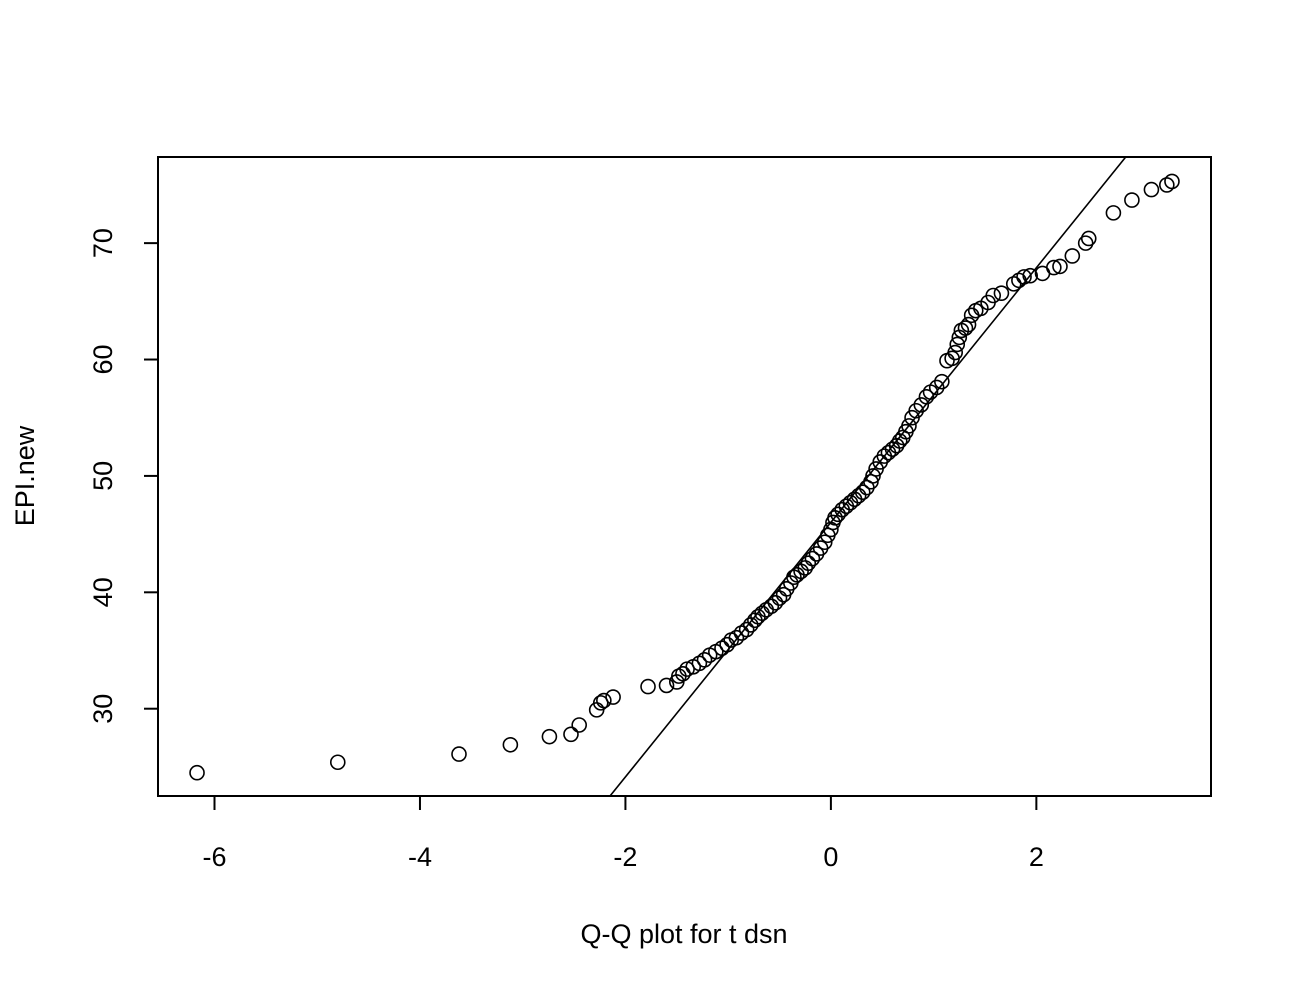  Describe the element at coordinates (25, 475) in the screenshot. I see `y-axis-title: EPI.new` at that location.